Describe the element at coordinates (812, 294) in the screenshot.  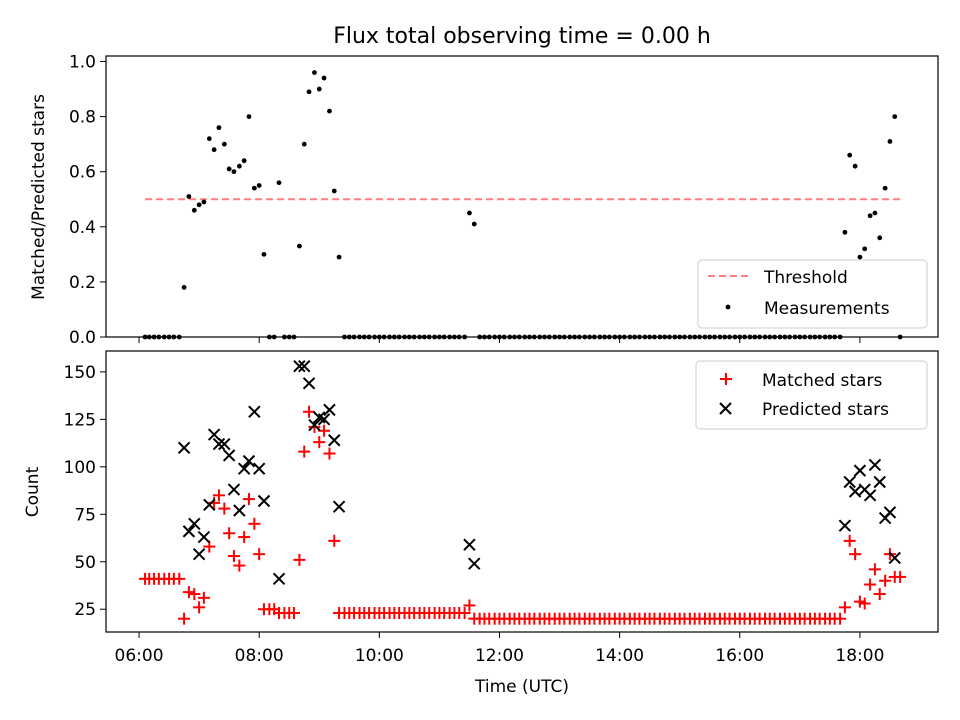
I see `top-legend-box` at that location.